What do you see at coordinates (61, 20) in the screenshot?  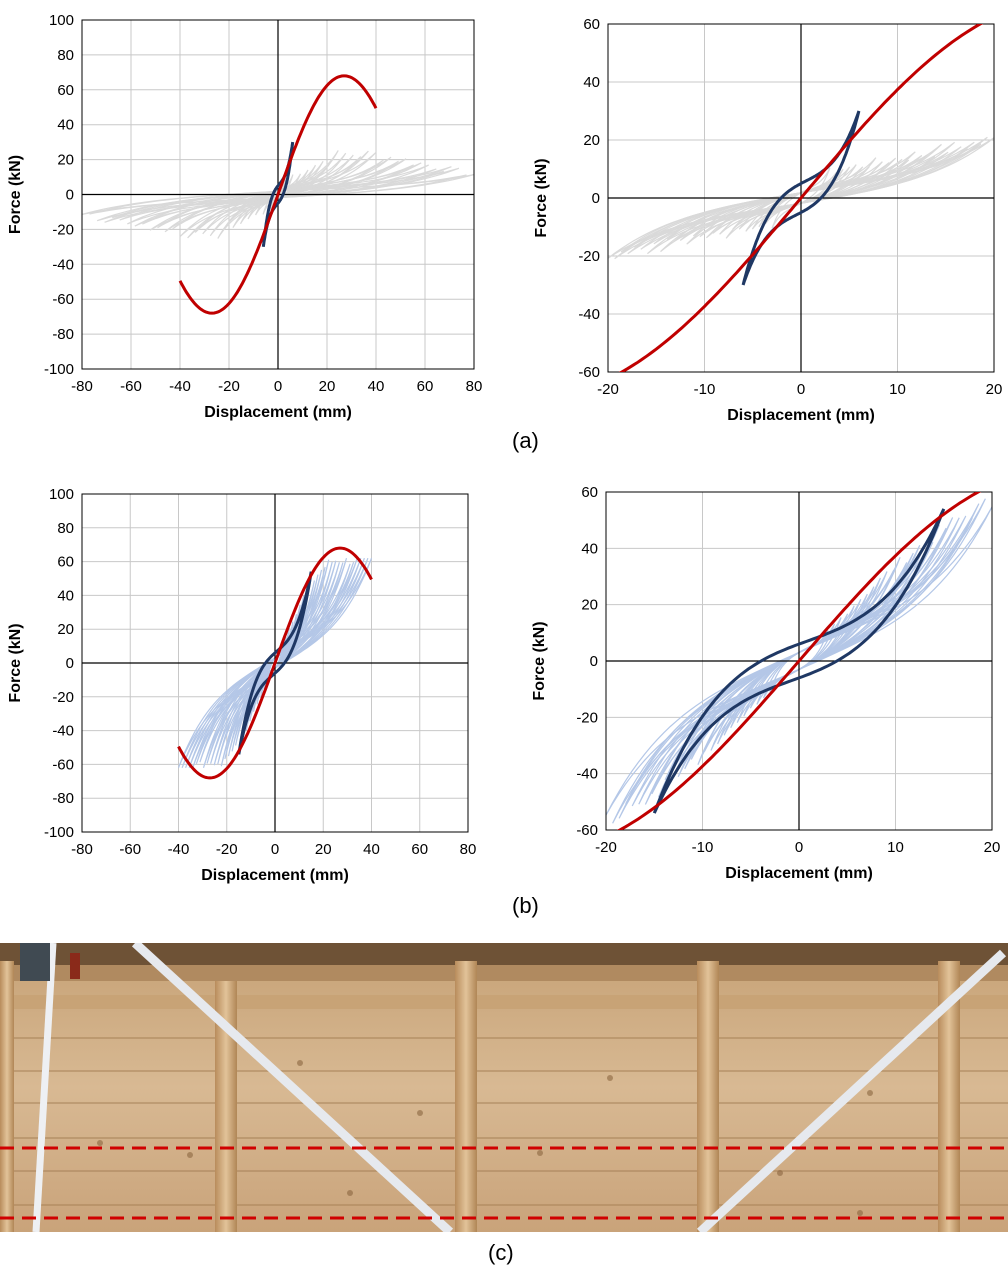 I see `y-tick-label: 100` at bounding box center [61, 20].